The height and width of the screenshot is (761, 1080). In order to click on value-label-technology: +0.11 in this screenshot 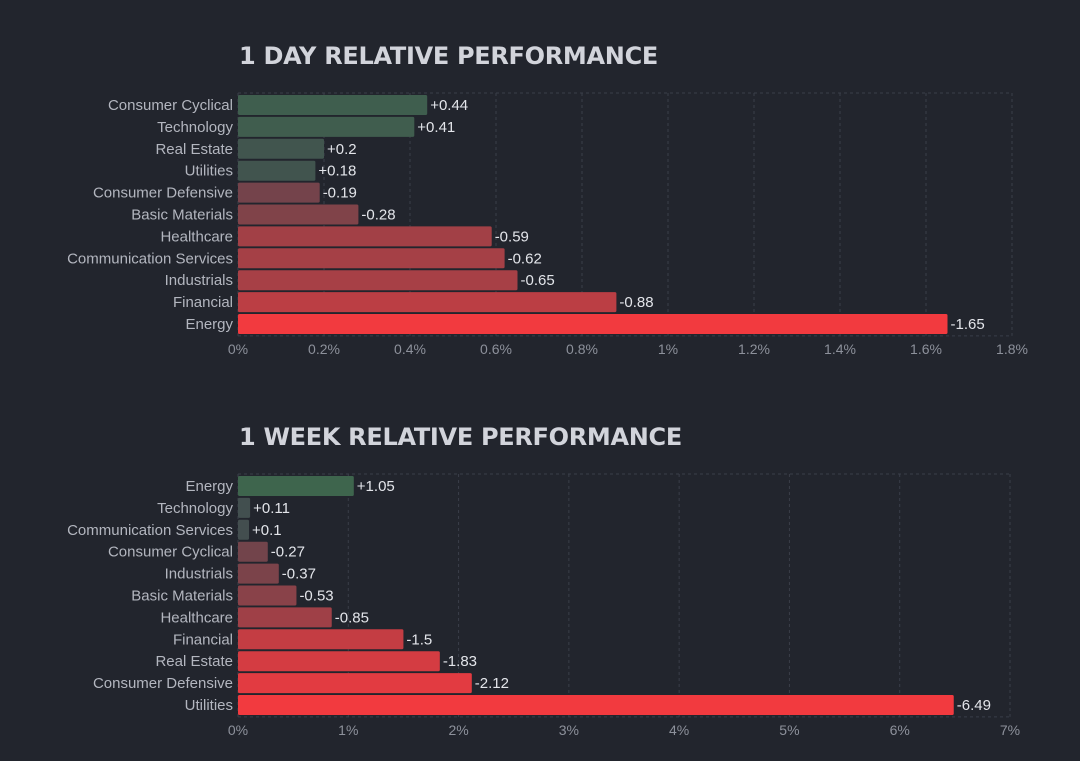, I will do `click(271, 508)`.